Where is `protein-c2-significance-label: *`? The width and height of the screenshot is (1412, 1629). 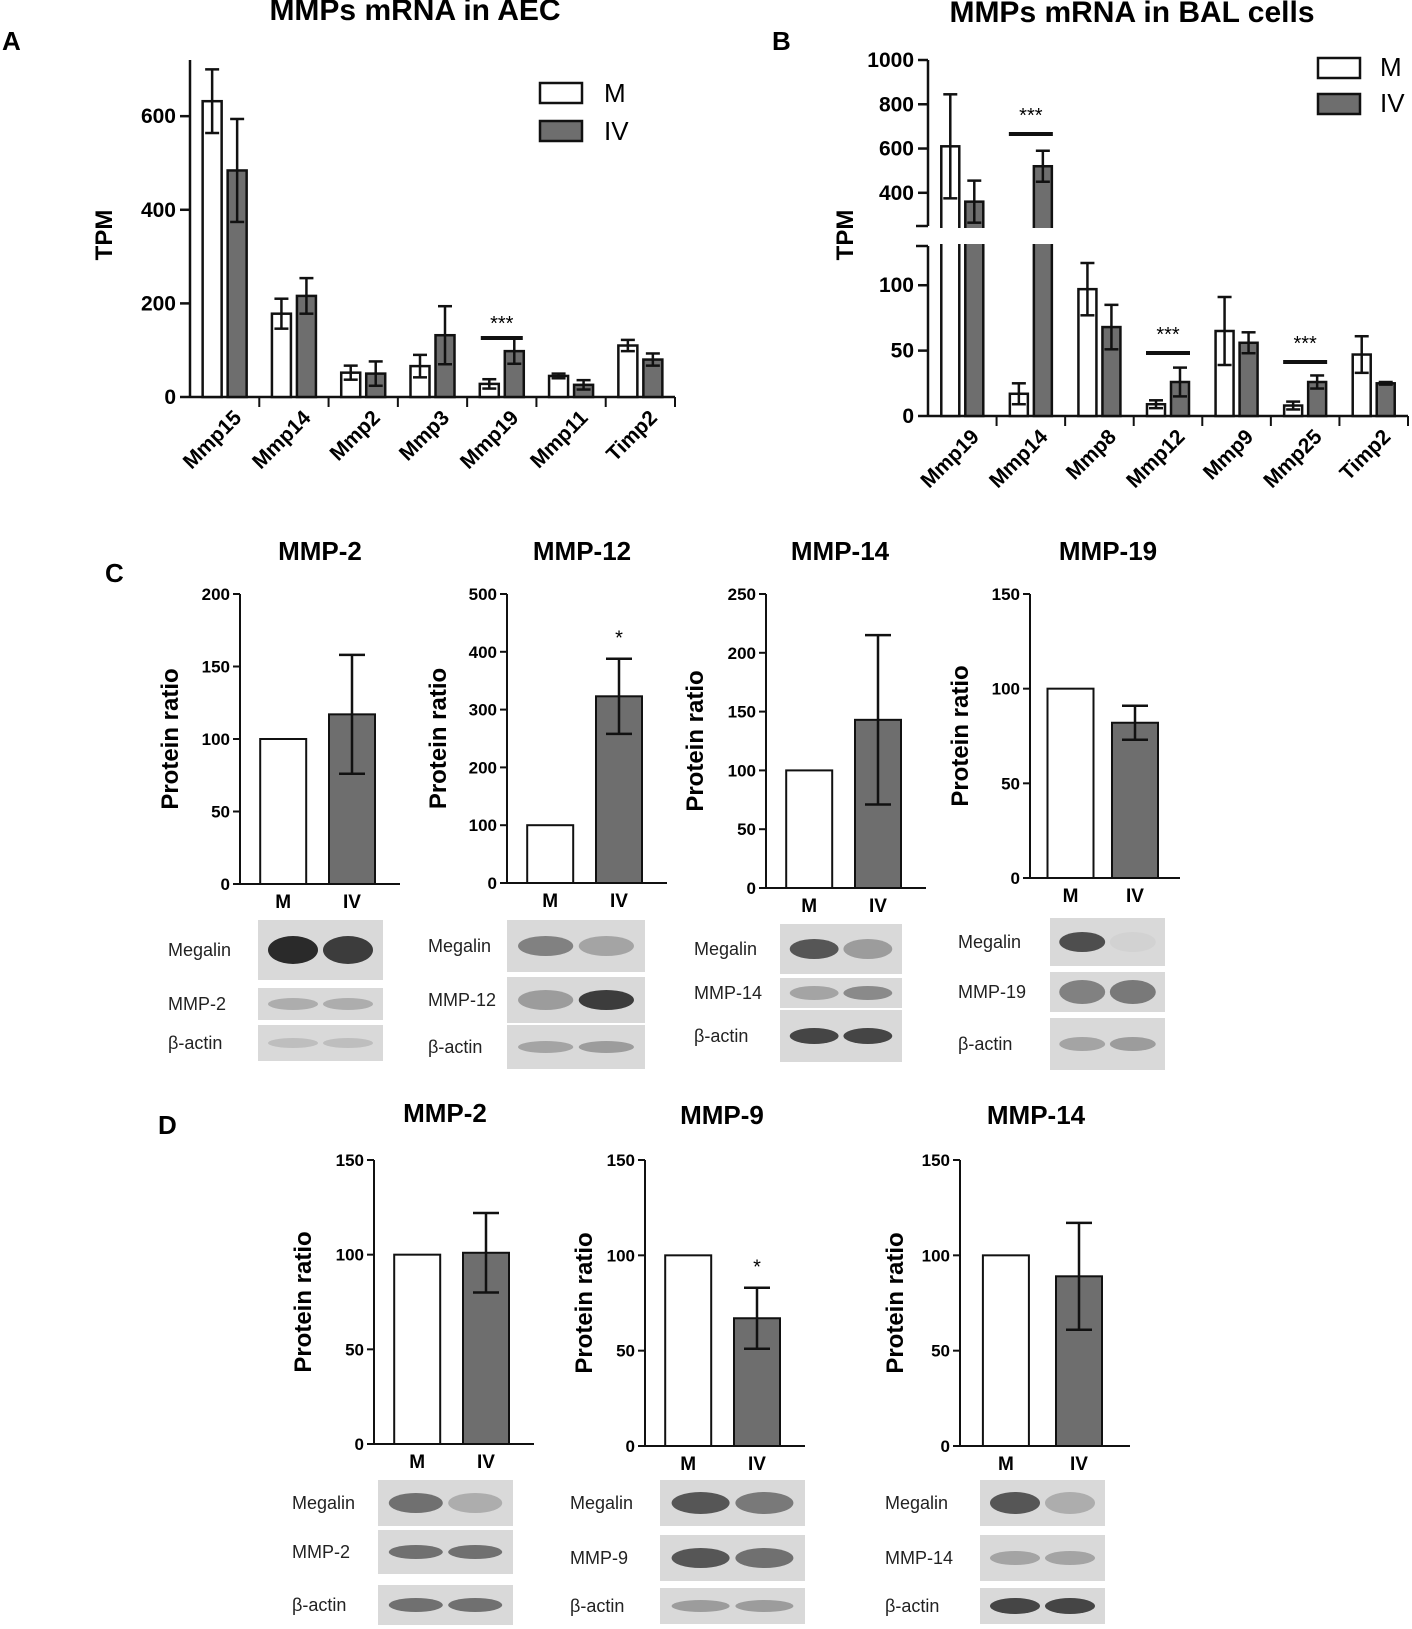
protein-c2-significance-label: * is located at coordinates (619, 639).